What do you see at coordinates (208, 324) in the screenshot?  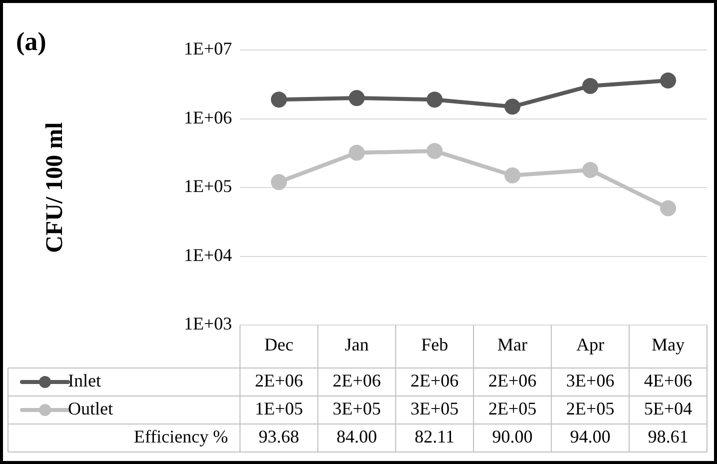 I see `y-tick-label: 1E+03` at bounding box center [208, 324].